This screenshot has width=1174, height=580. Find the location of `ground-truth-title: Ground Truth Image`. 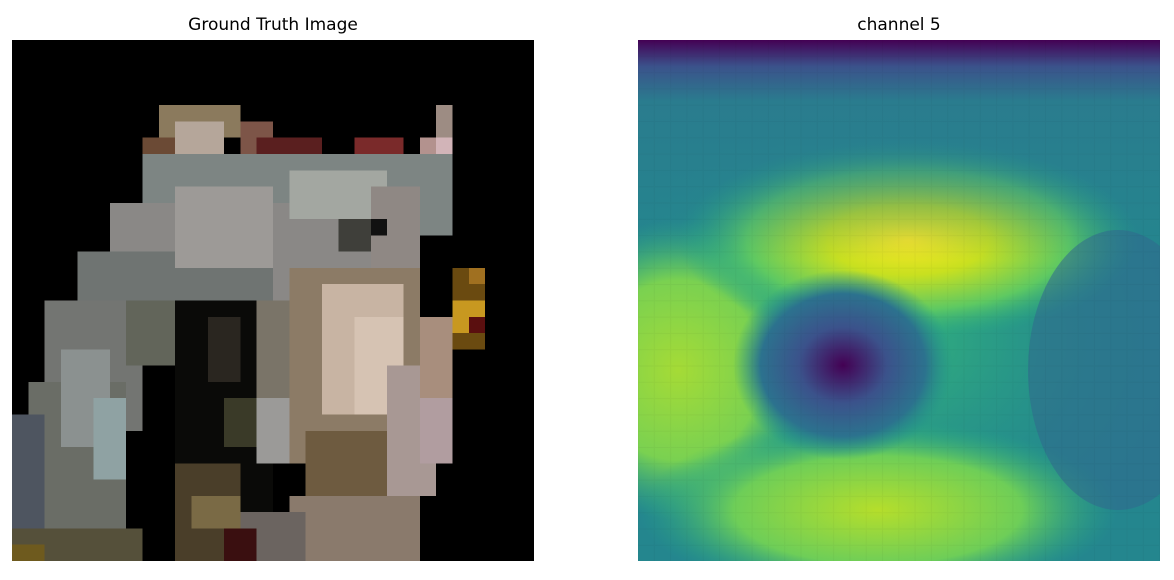

ground-truth-title: Ground Truth Image is located at coordinates (273, 25).